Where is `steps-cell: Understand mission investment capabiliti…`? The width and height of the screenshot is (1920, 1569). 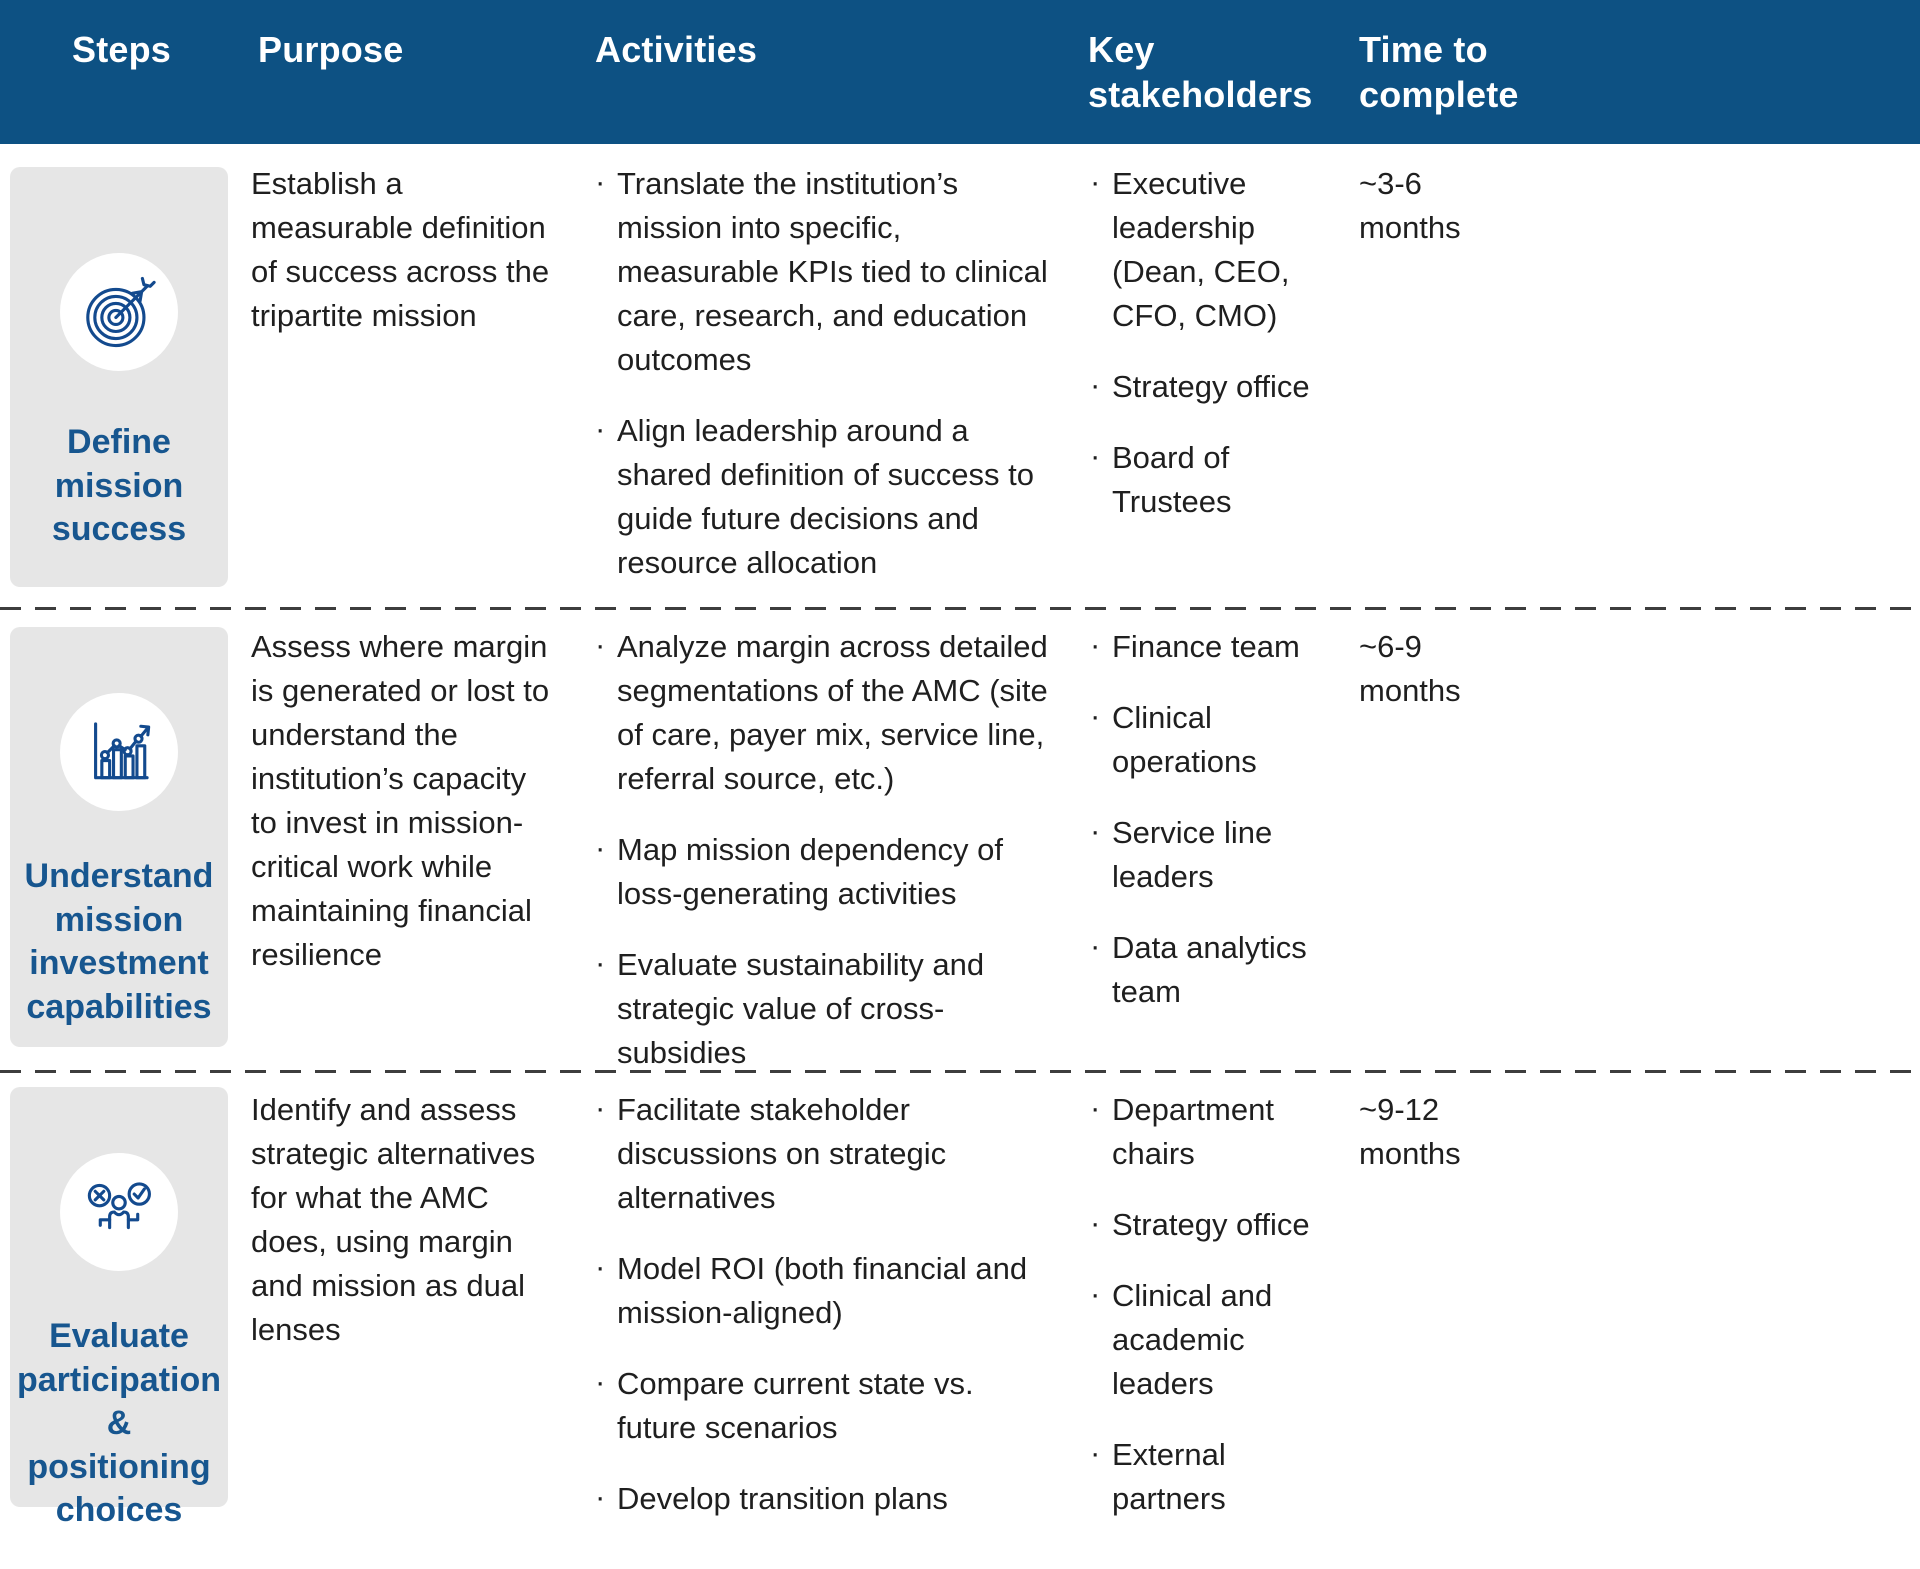
steps-cell: Understand mission investment capabiliti… is located at coordinates (125, 828).